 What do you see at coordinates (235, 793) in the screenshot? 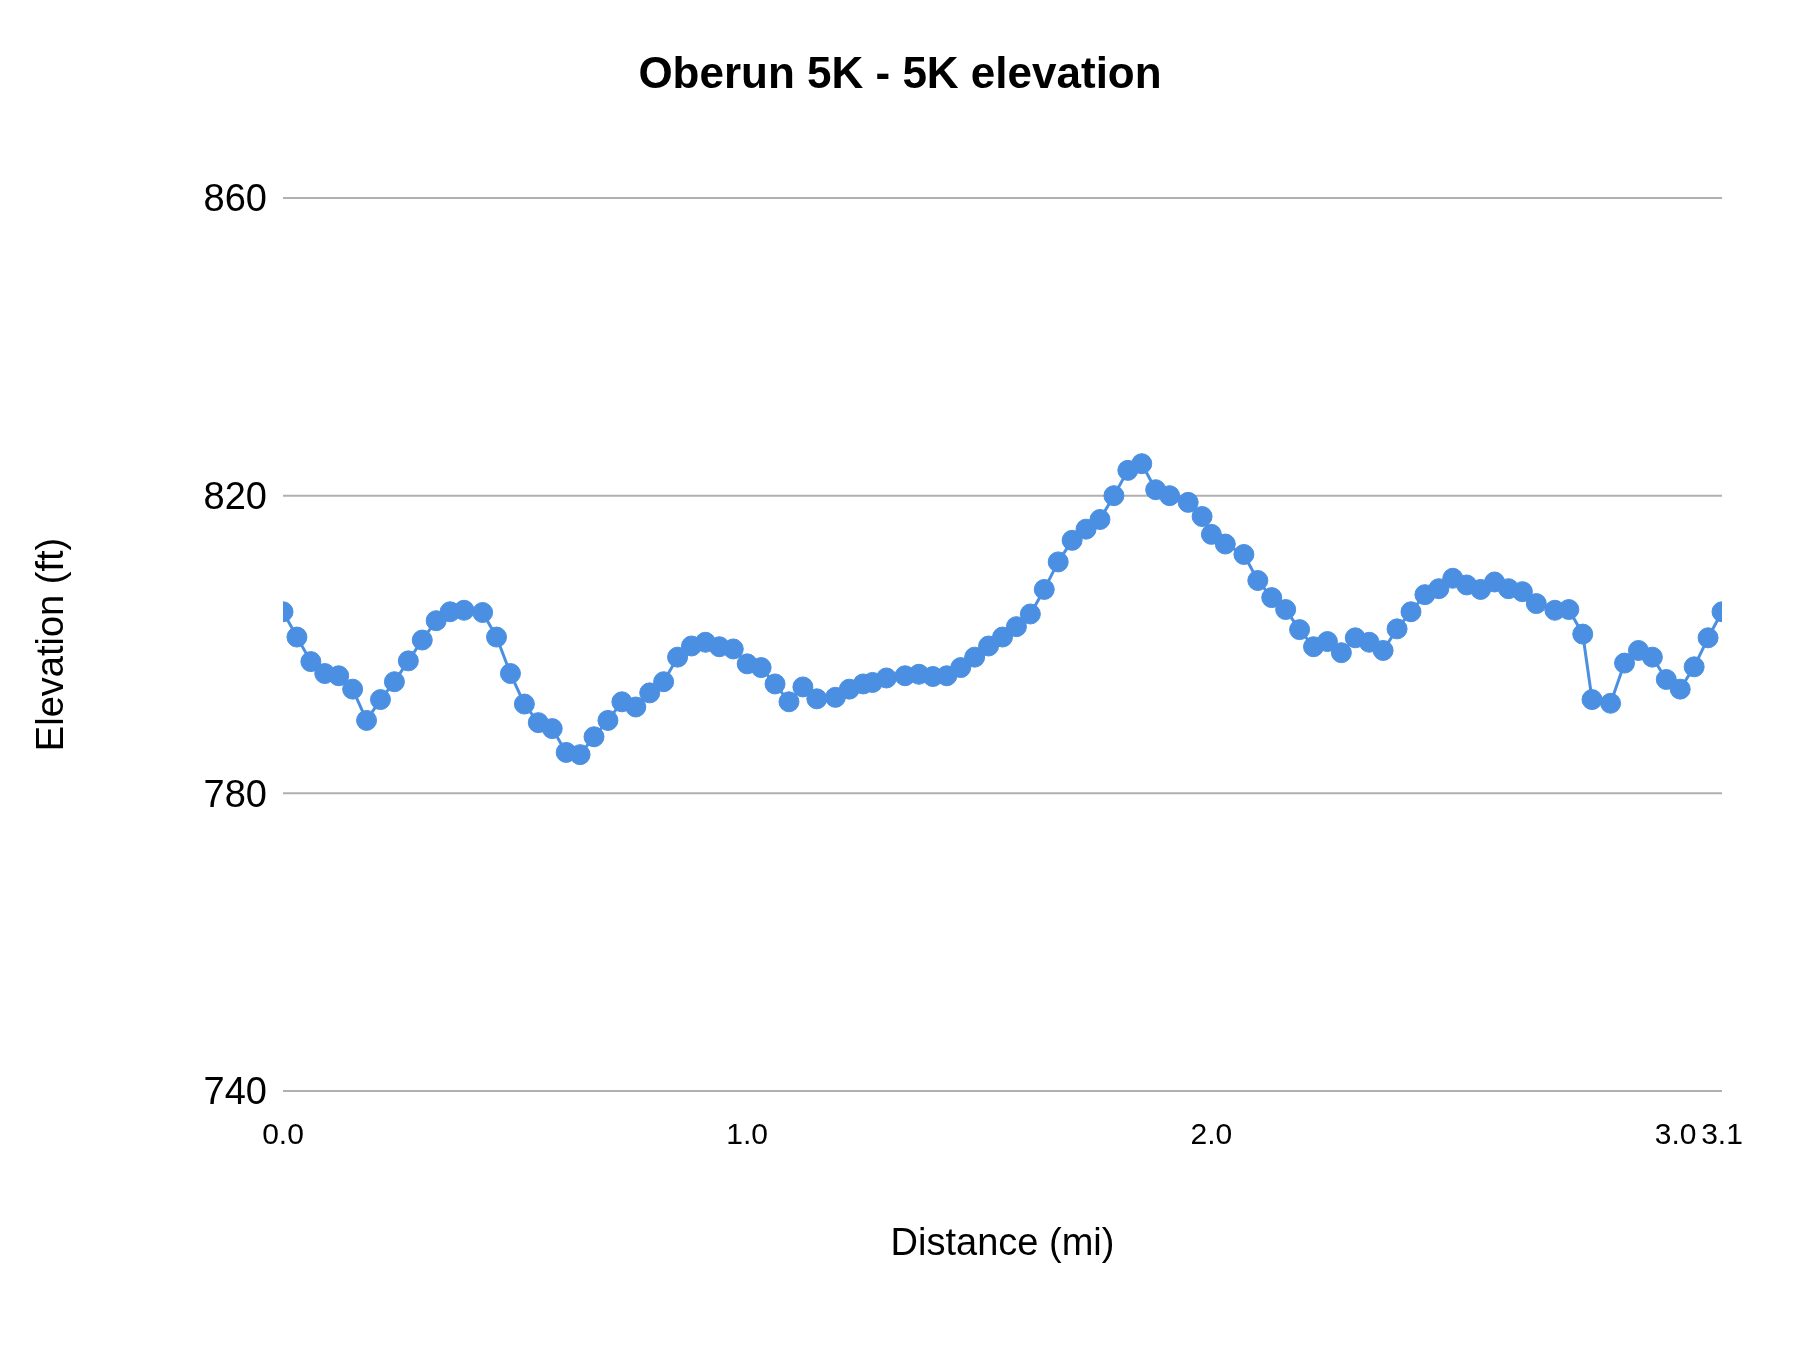
I see `y-tick-label: 780` at bounding box center [235, 793].